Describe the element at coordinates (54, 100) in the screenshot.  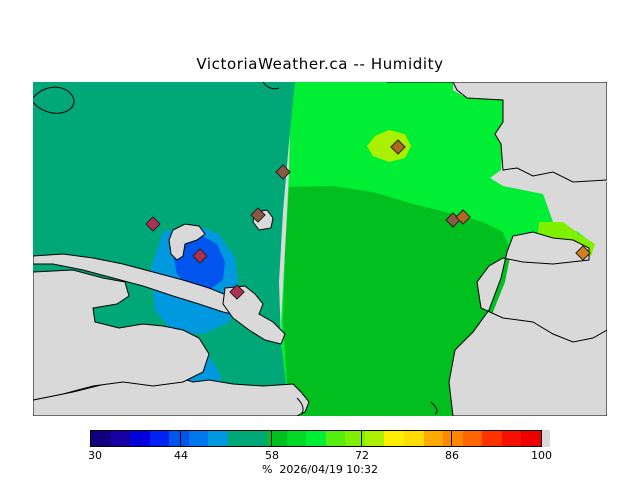
I see `coastline-arc-northwest` at that location.